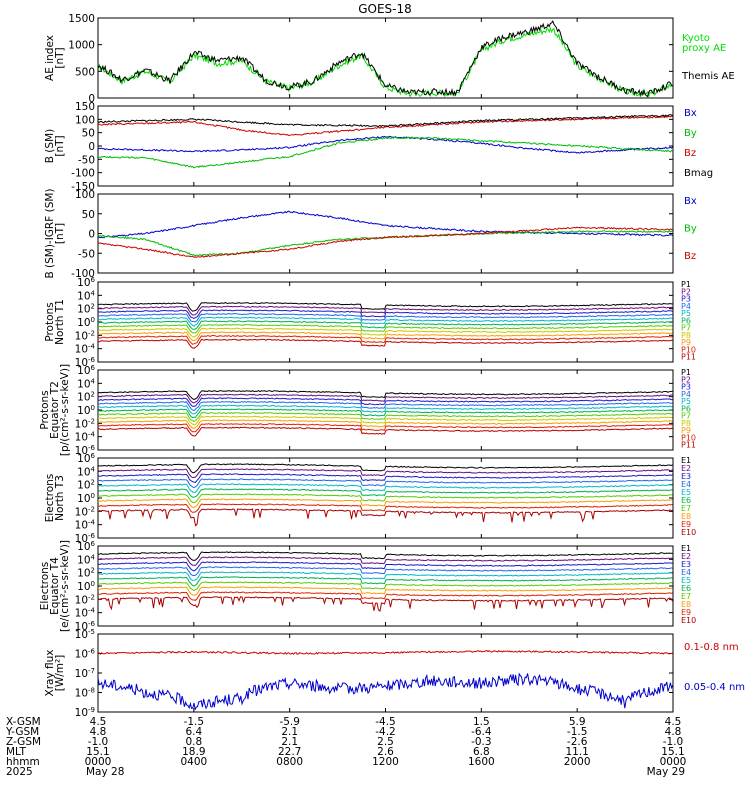  I want to click on channel-pe-P7, so click(385, 417).